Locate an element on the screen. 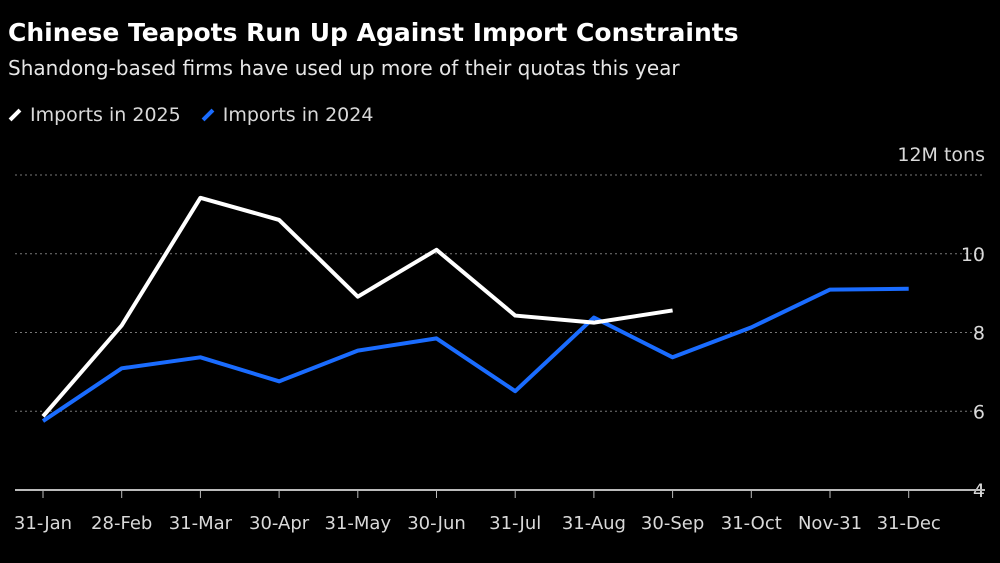  y-tick-label: 12M tons is located at coordinates (941, 155).